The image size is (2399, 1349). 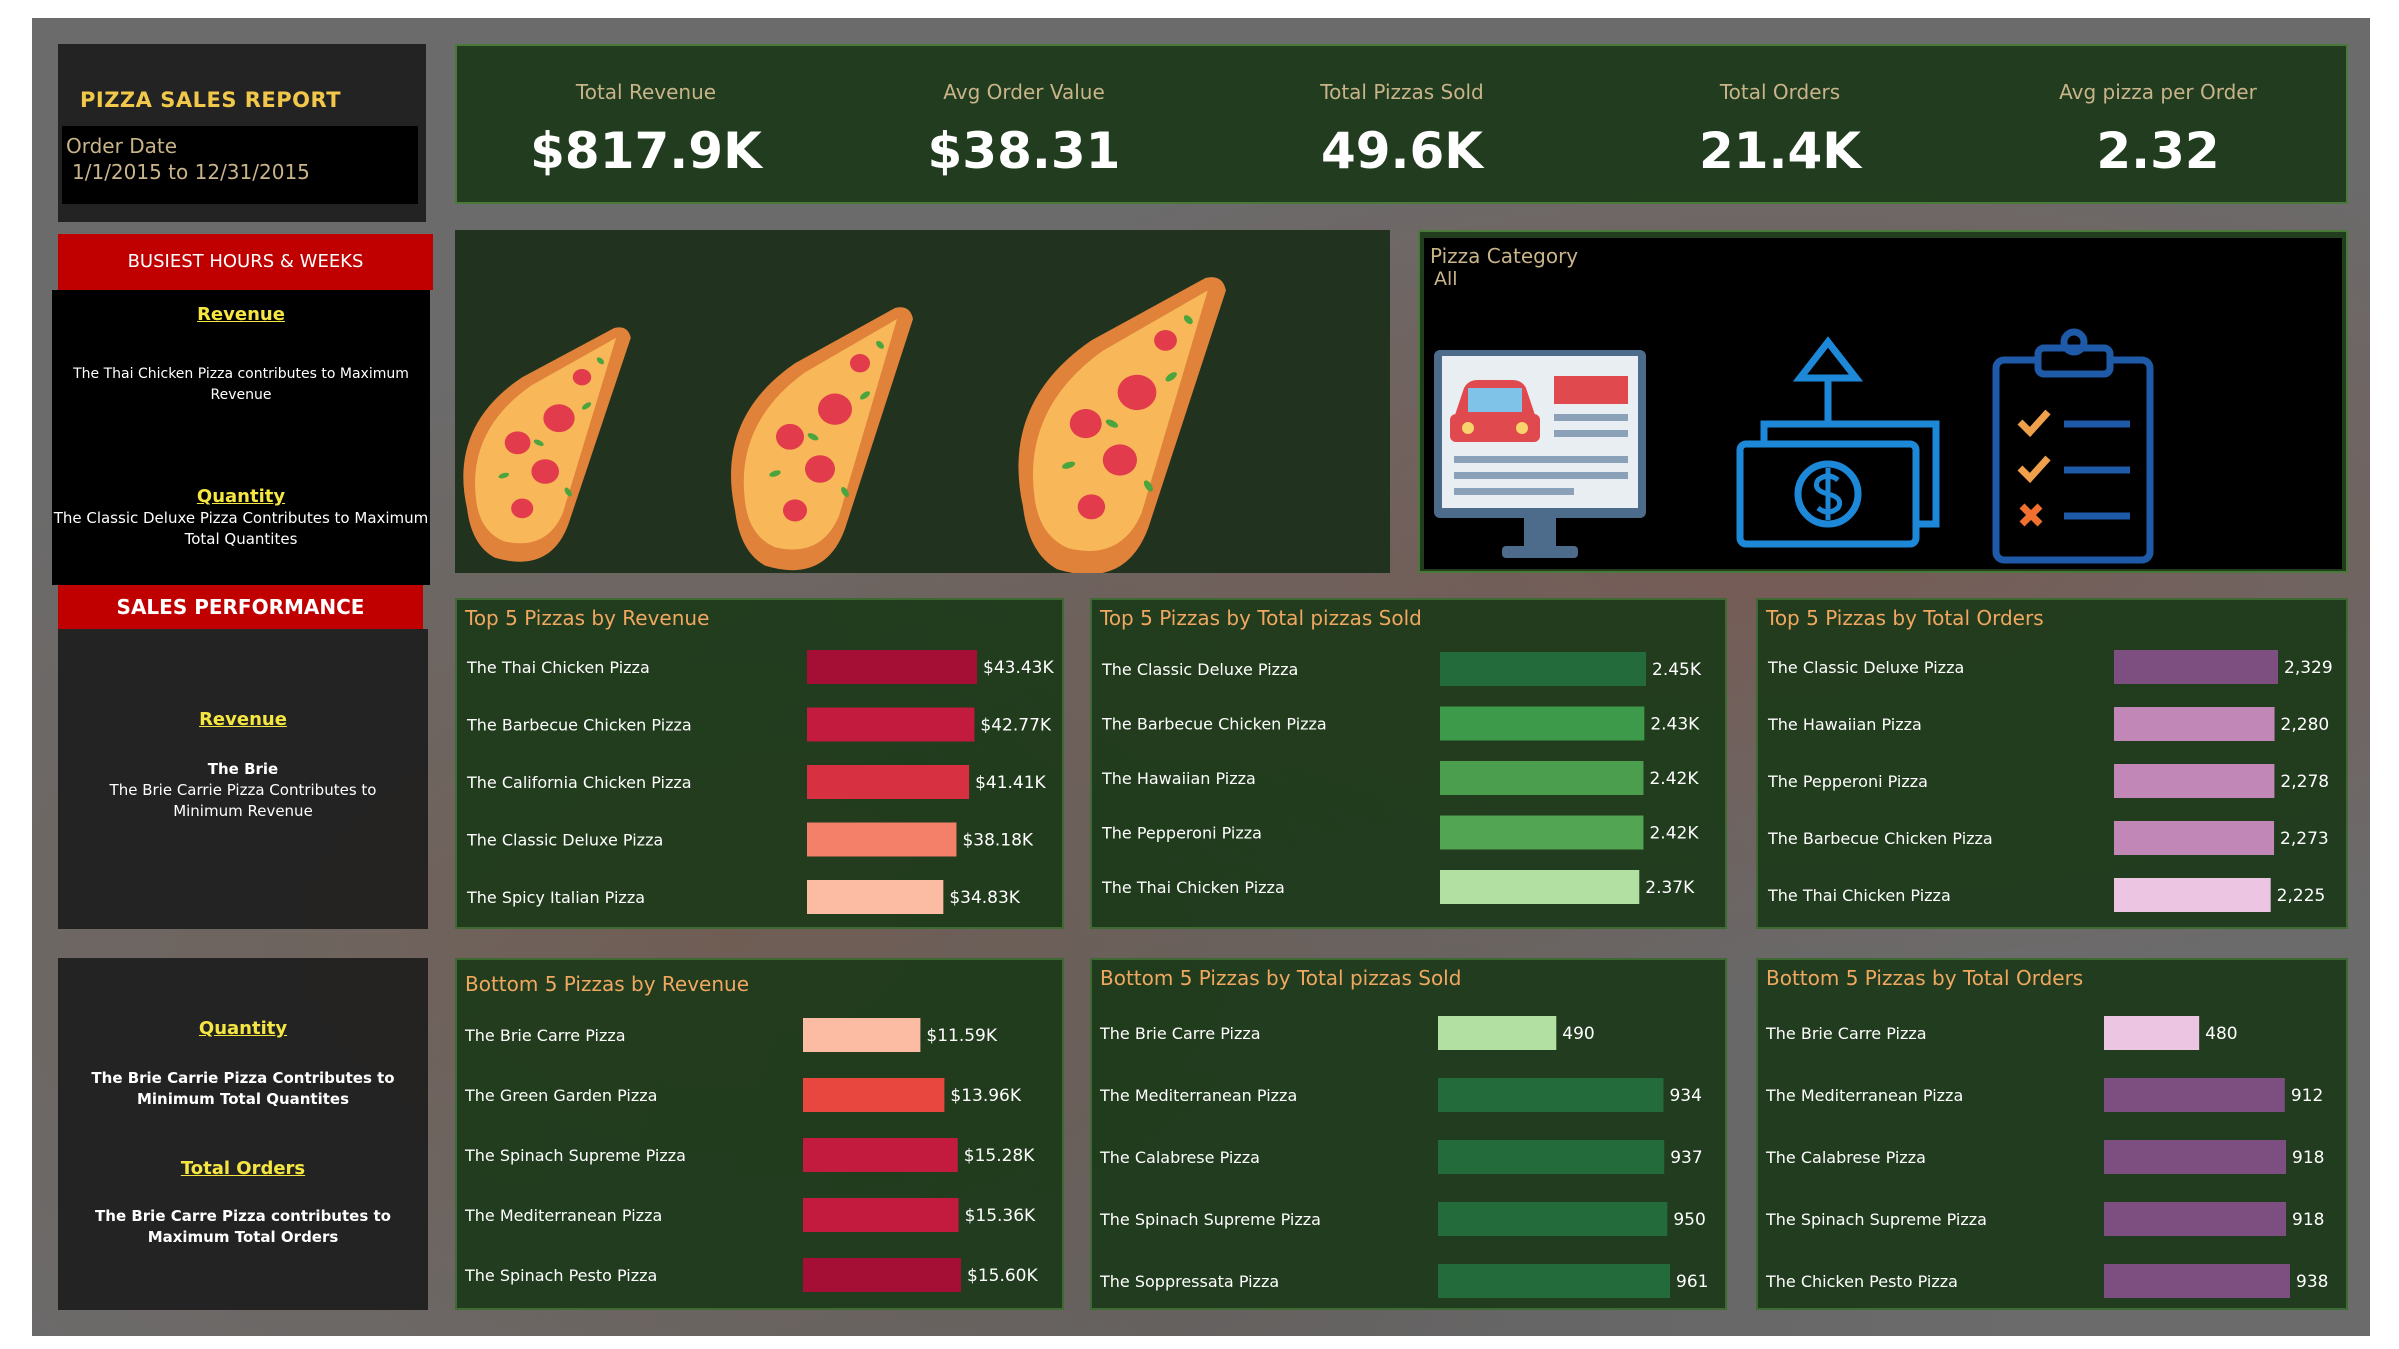 What do you see at coordinates (1677, 670) in the screenshot?
I see `data-label: 2.45K` at bounding box center [1677, 670].